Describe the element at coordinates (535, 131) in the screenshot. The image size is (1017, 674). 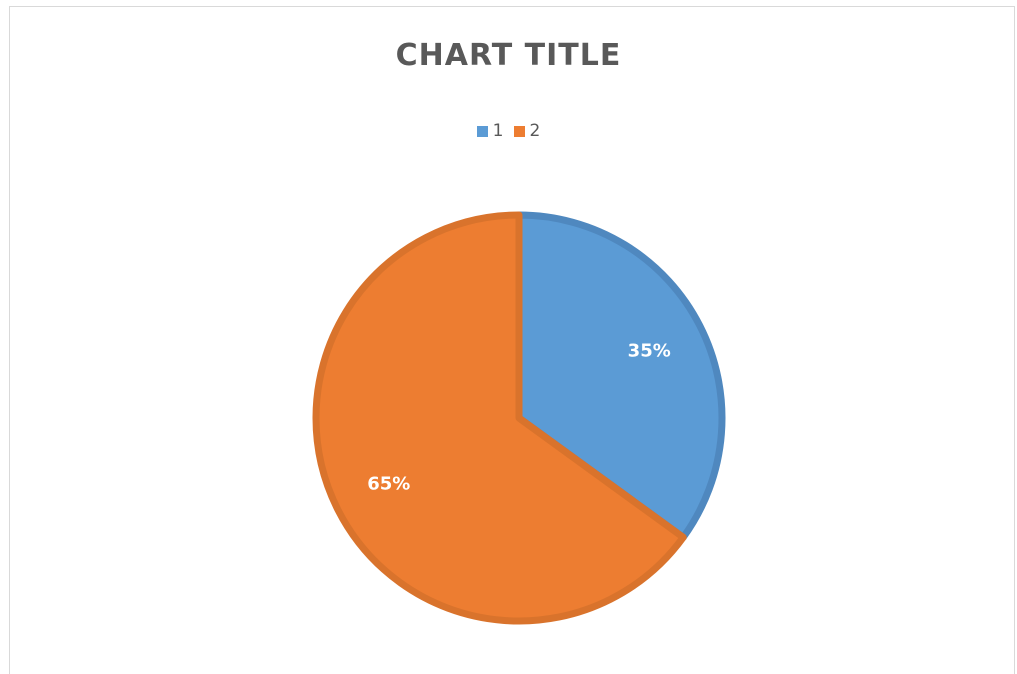
I see `legend-label-2: 2` at that location.